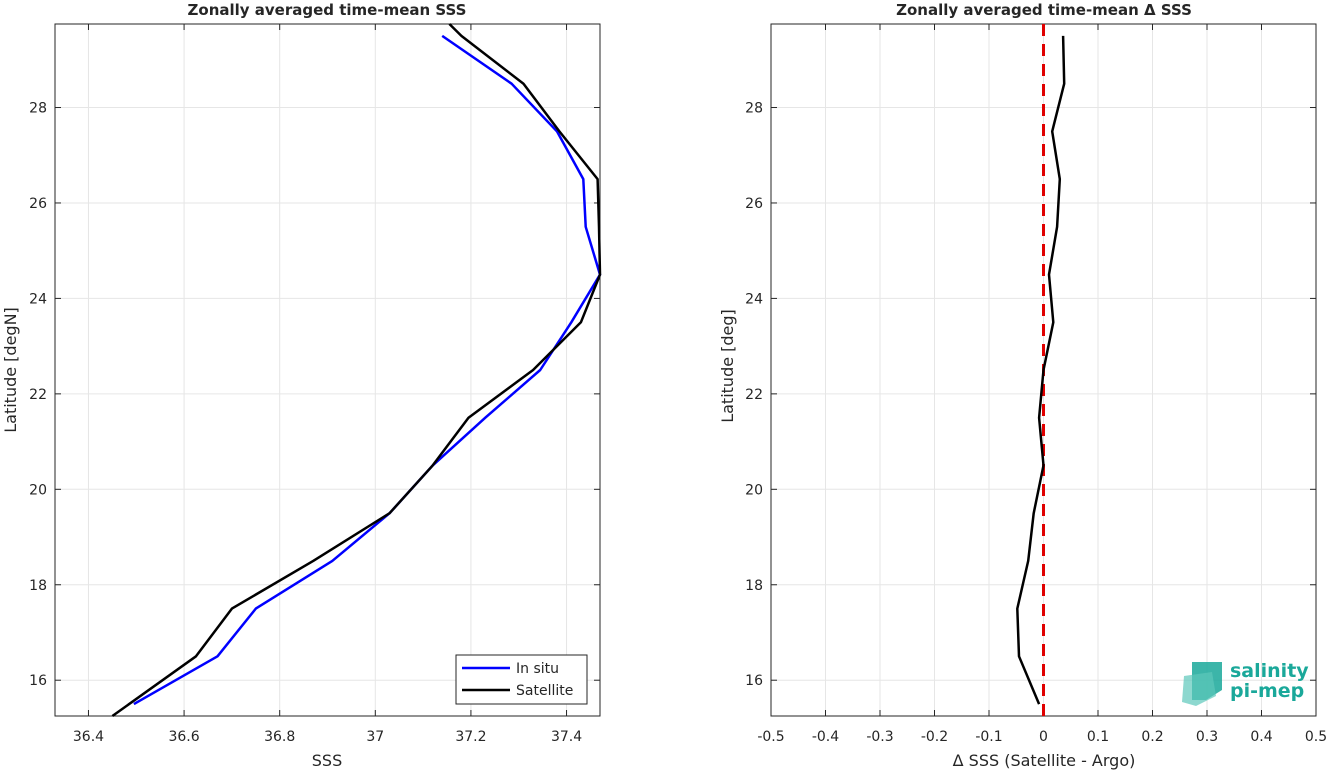 The image size is (1330, 770). Describe the element at coordinates (754, 681) in the screenshot. I see `right-ytick-label: 16` at that location.